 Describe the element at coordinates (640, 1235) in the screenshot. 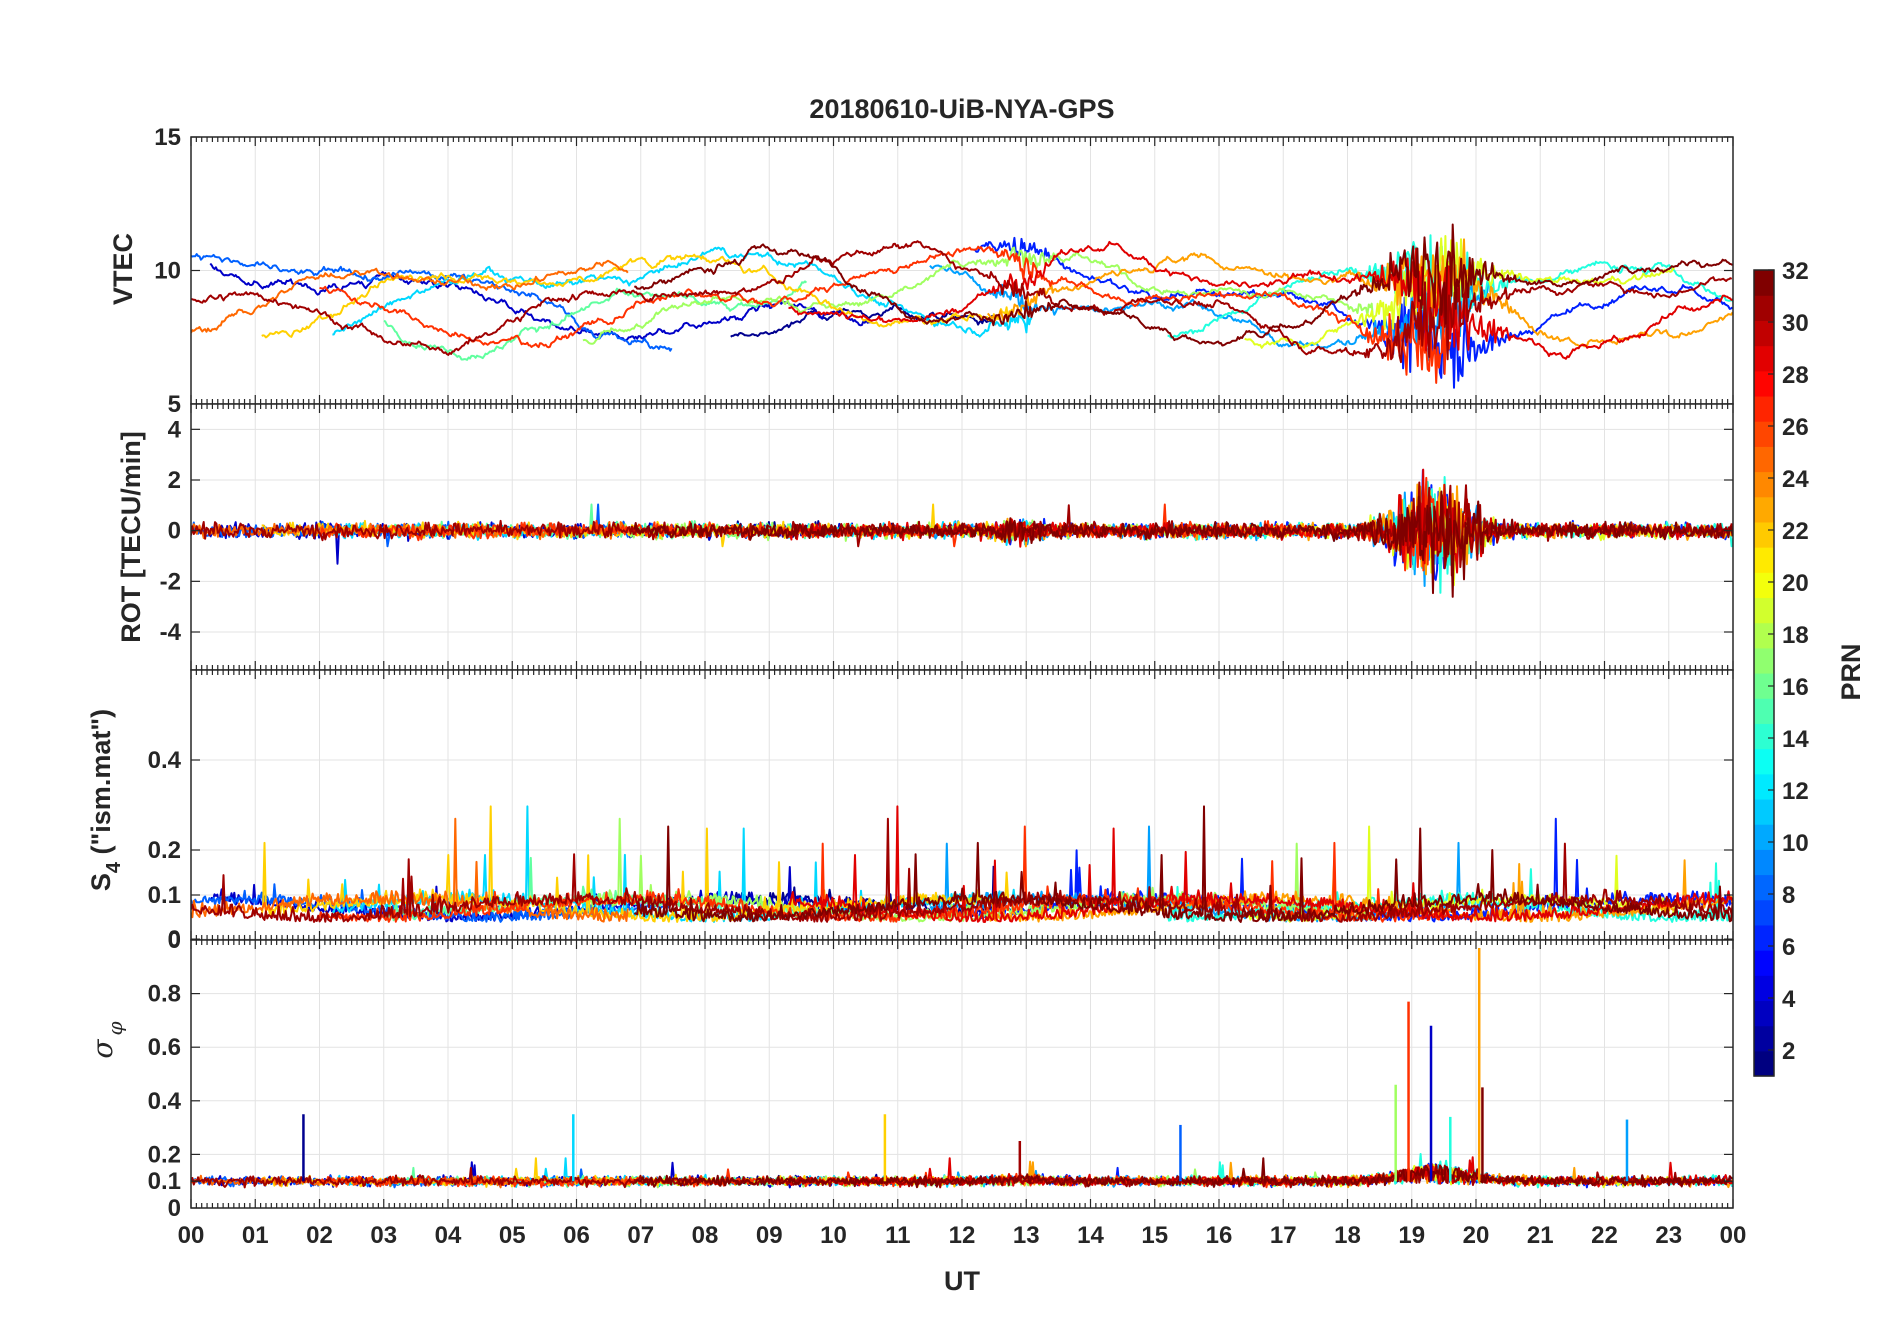

I see `x-tick-label: 07` at that location.